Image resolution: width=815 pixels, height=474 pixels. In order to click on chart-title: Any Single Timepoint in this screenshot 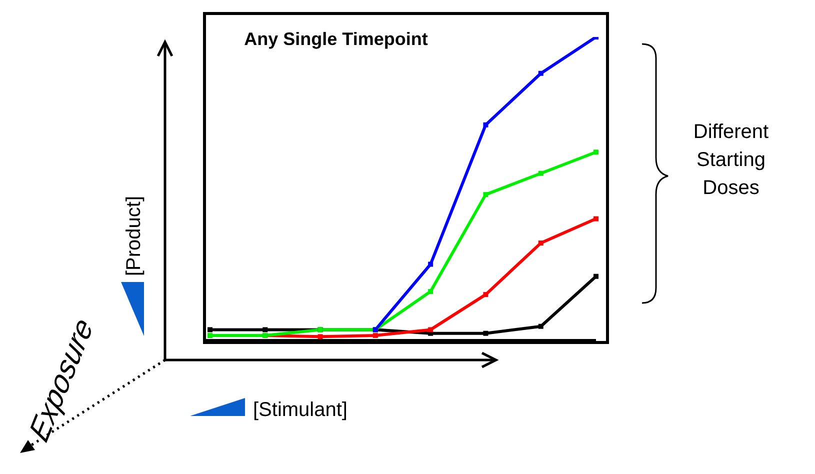, I will do `click(336, 39)`.